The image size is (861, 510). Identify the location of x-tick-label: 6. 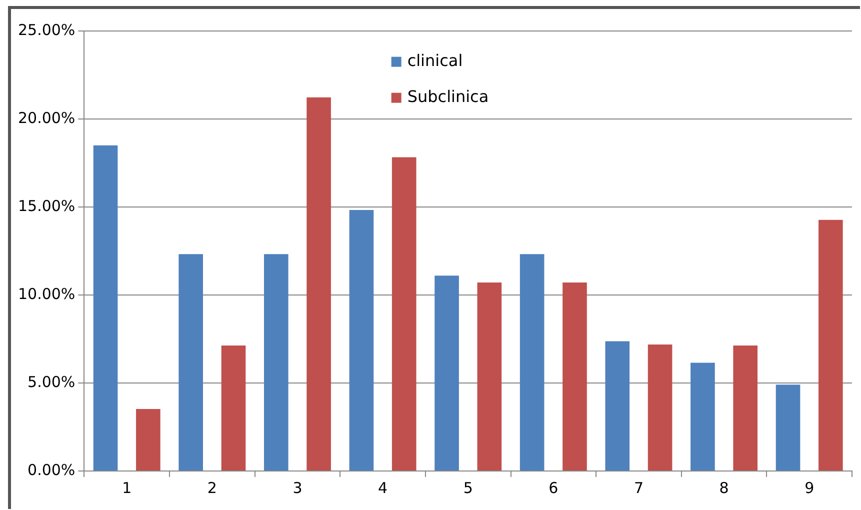
(553, 487).